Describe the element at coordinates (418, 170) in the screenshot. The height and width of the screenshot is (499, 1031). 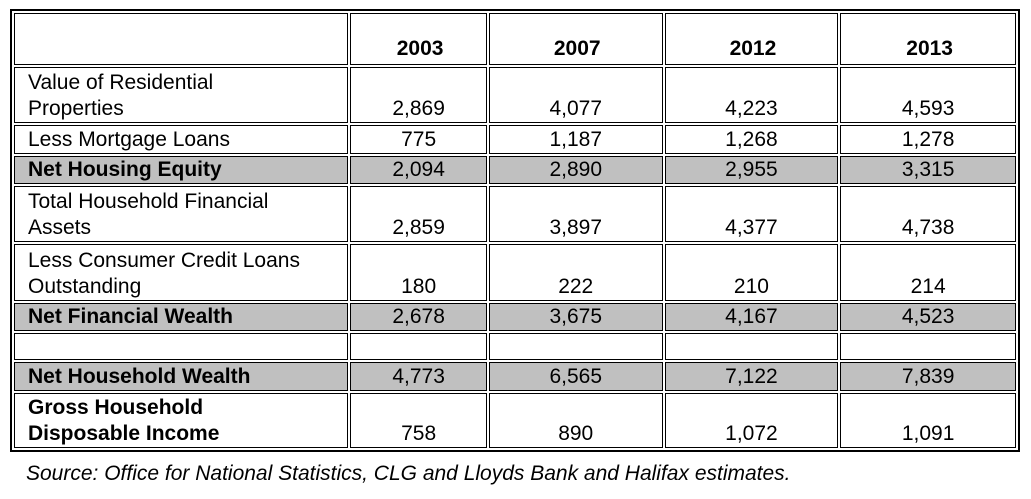
I see `cell: 2,094` at that location.